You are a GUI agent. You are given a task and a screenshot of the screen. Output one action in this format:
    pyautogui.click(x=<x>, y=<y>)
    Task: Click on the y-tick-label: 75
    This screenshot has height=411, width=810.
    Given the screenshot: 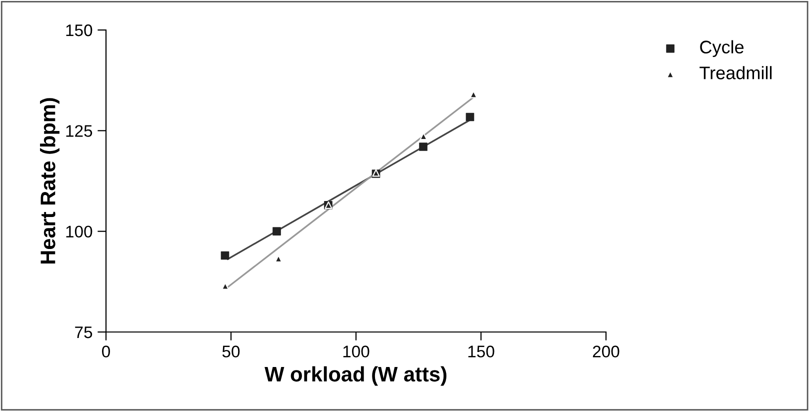 What is the action you would take?
    pyautogui.click(x=83, y=332)
    